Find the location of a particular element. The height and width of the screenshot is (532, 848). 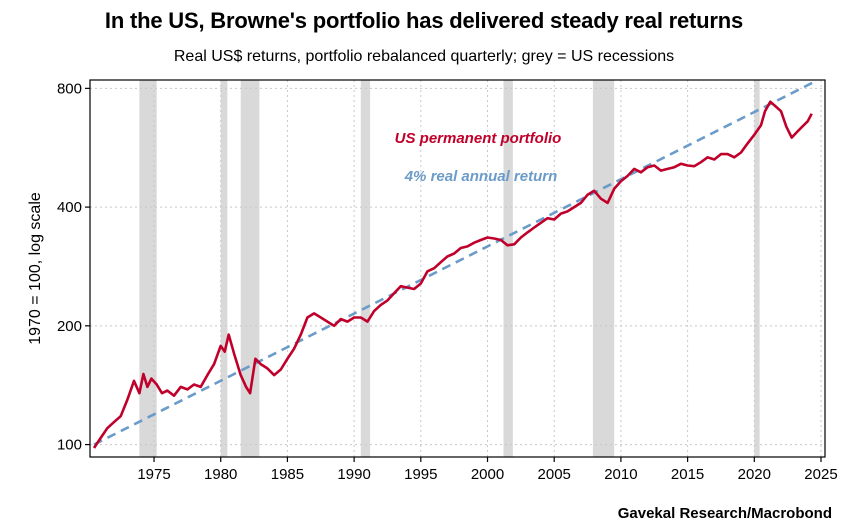

legend-label-portfolio: US permanent portfolio is located at coordinates (478, 138).